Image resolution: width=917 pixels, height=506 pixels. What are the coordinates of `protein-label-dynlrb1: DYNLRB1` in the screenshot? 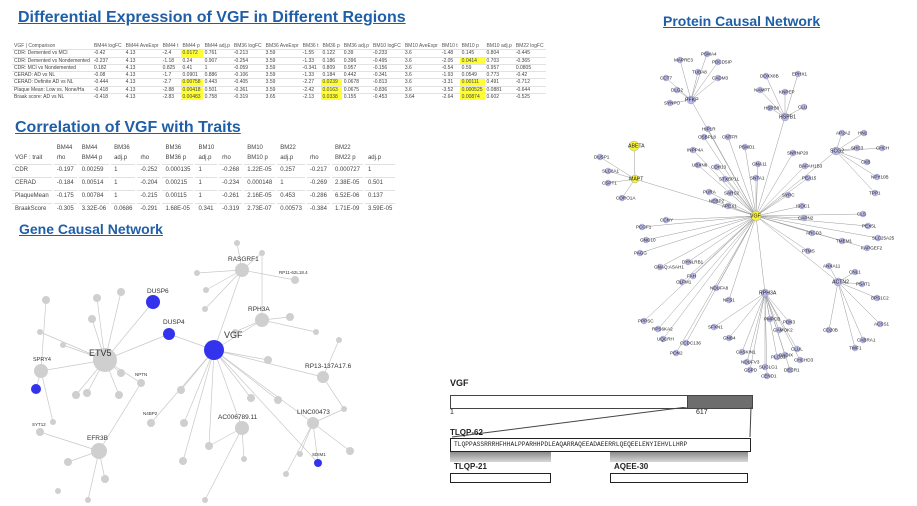 It's located at (693, 262).